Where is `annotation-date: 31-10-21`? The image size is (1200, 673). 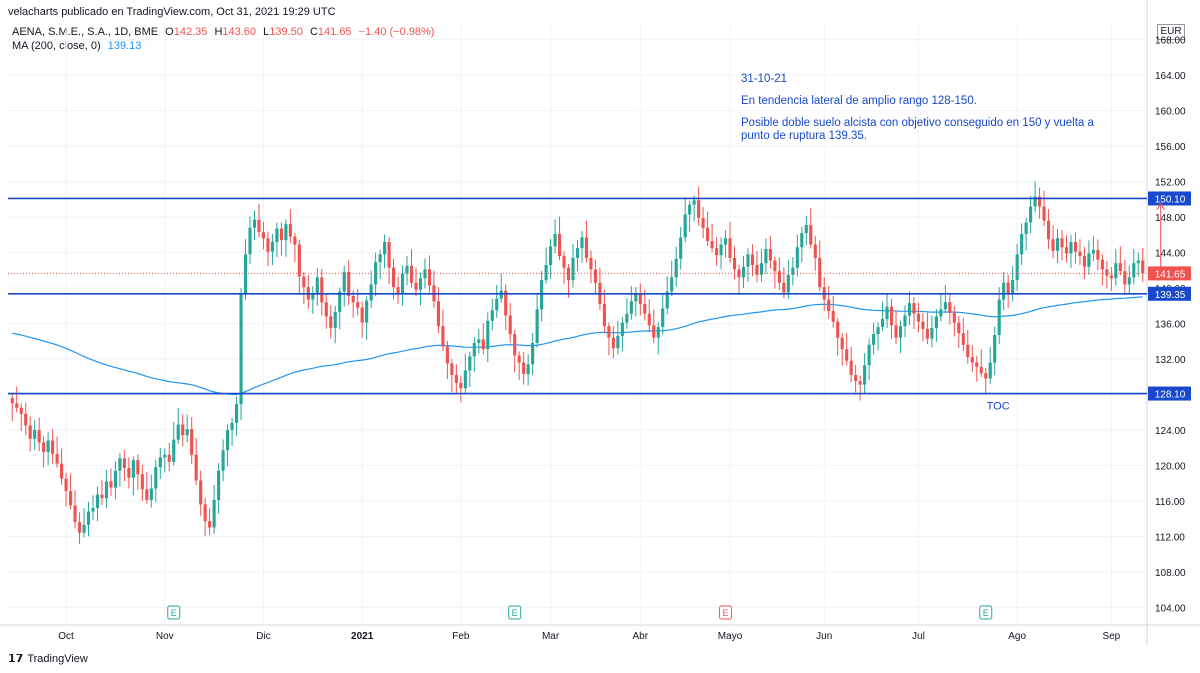 annotation-date: 31-10-21 is located at coordinates (764, 79).